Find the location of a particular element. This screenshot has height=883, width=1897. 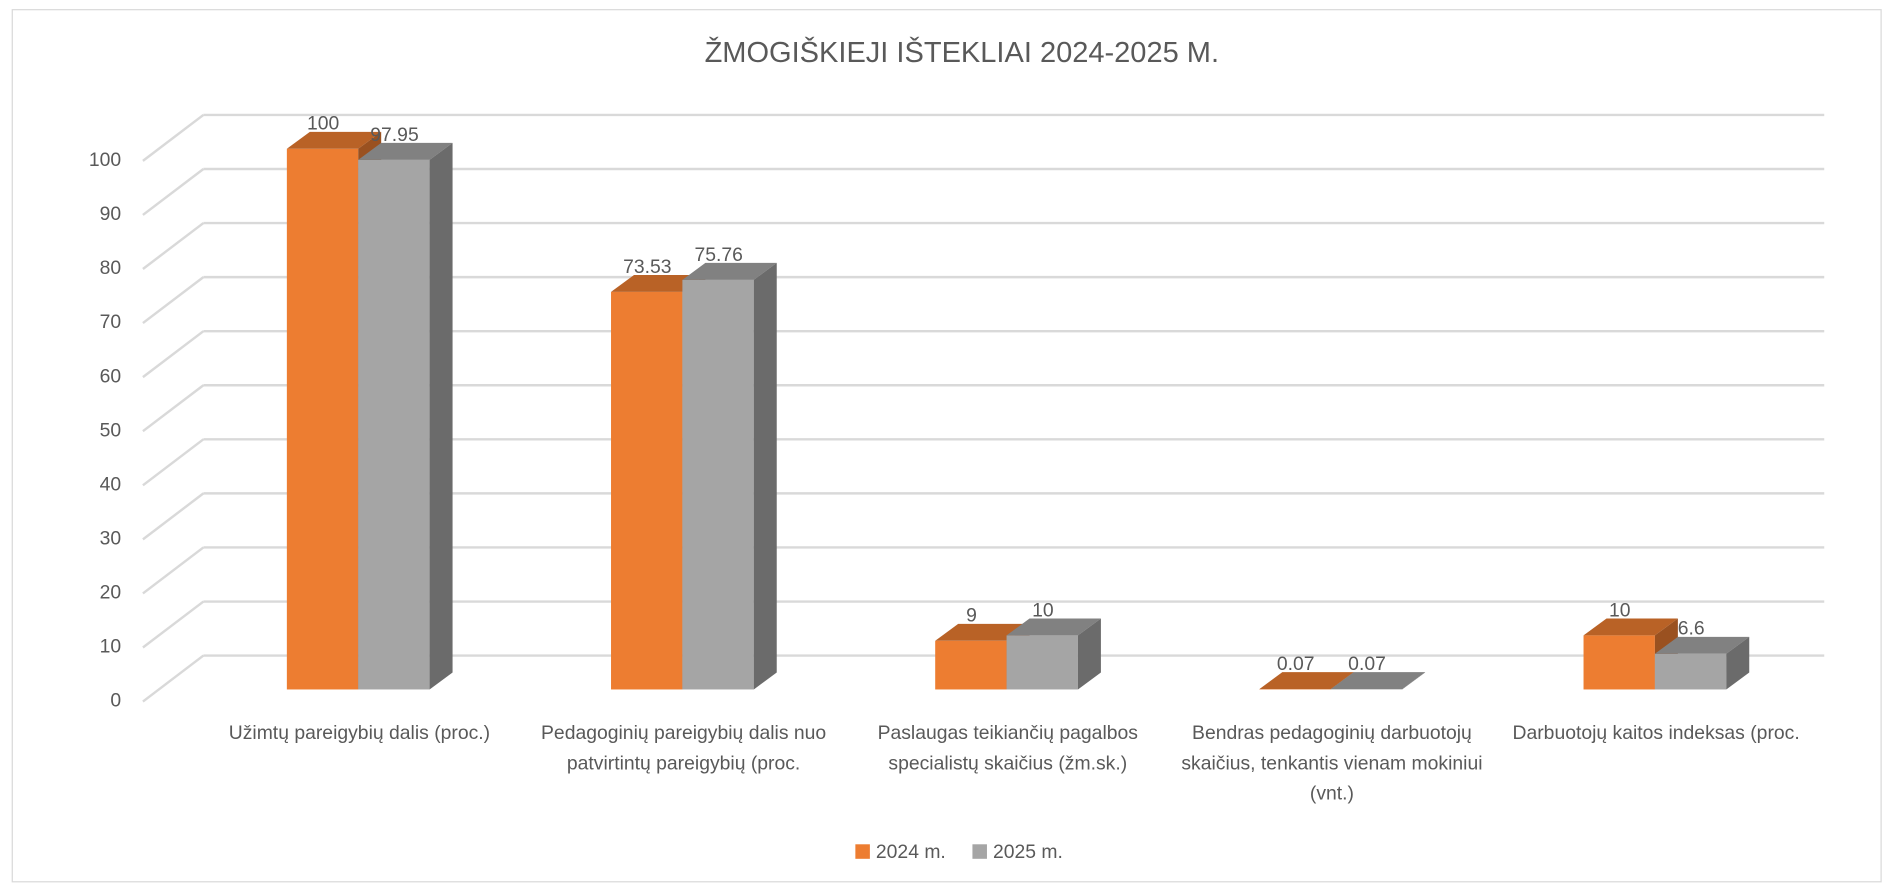

data-label: 75.76 is located at coordinates (718, 255).